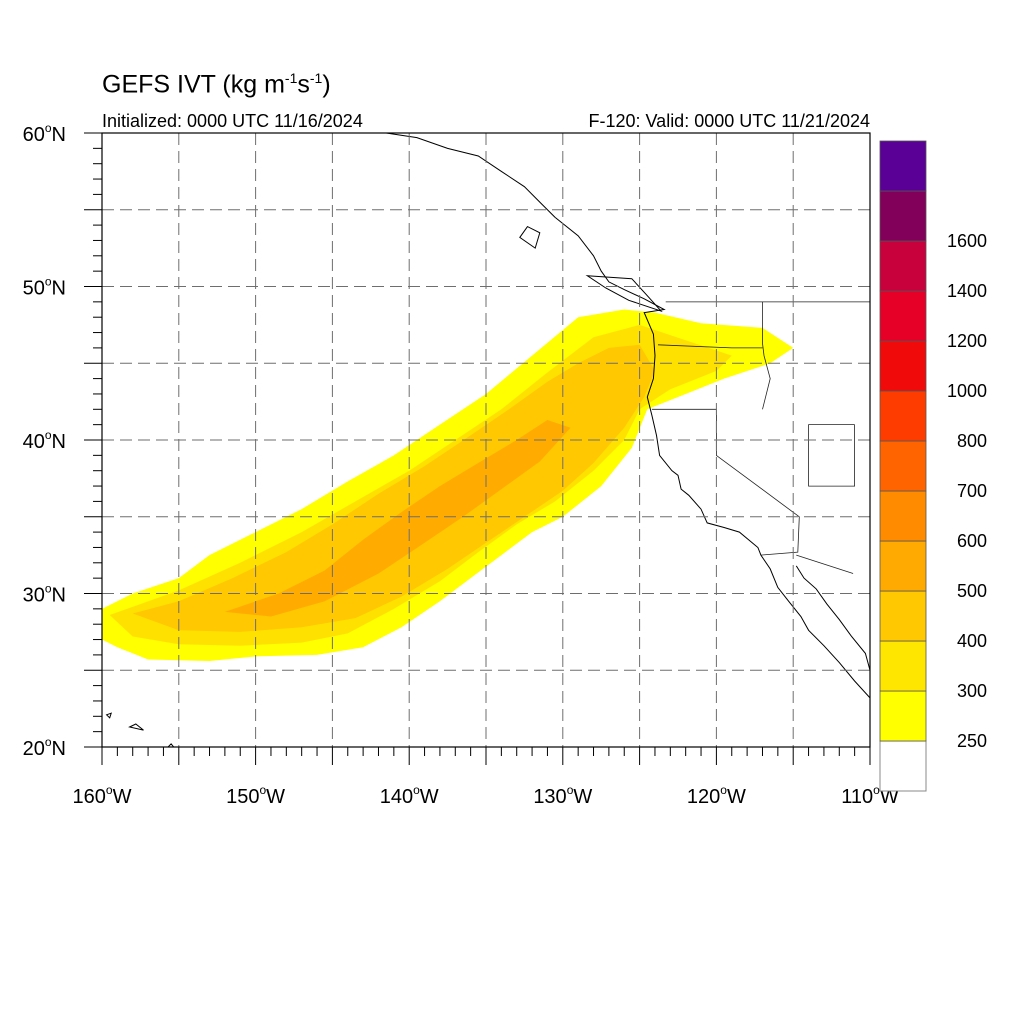 This screenshot has height=1024, width=1024. I want to click on valid-time-text: F-120: Valid: 0000 UTC 11/21/2024, so click(729, 121).